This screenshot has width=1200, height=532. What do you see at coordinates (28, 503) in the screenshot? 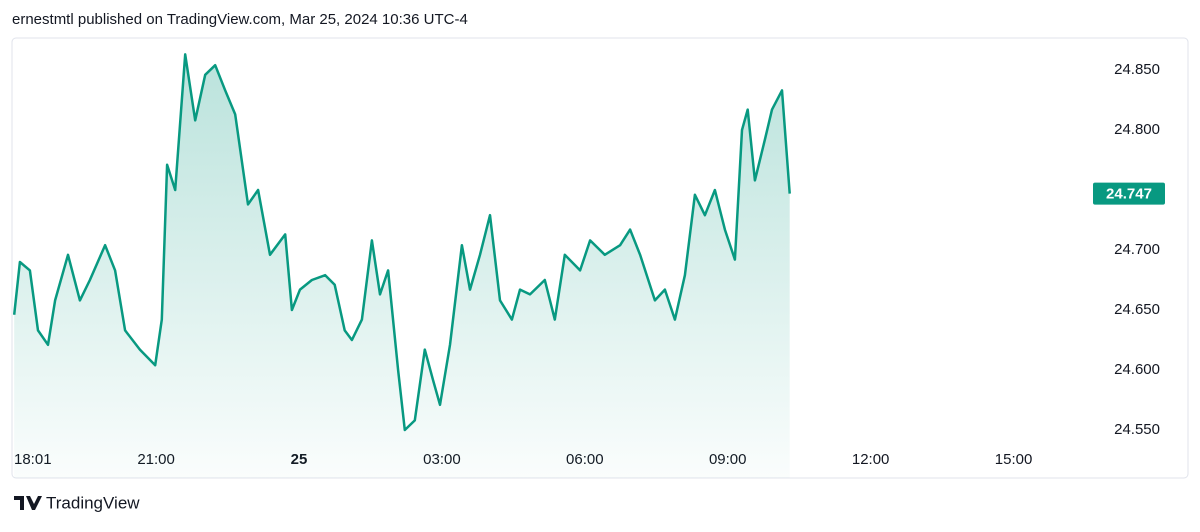
I see `logo` at bounding box center [28, 503].